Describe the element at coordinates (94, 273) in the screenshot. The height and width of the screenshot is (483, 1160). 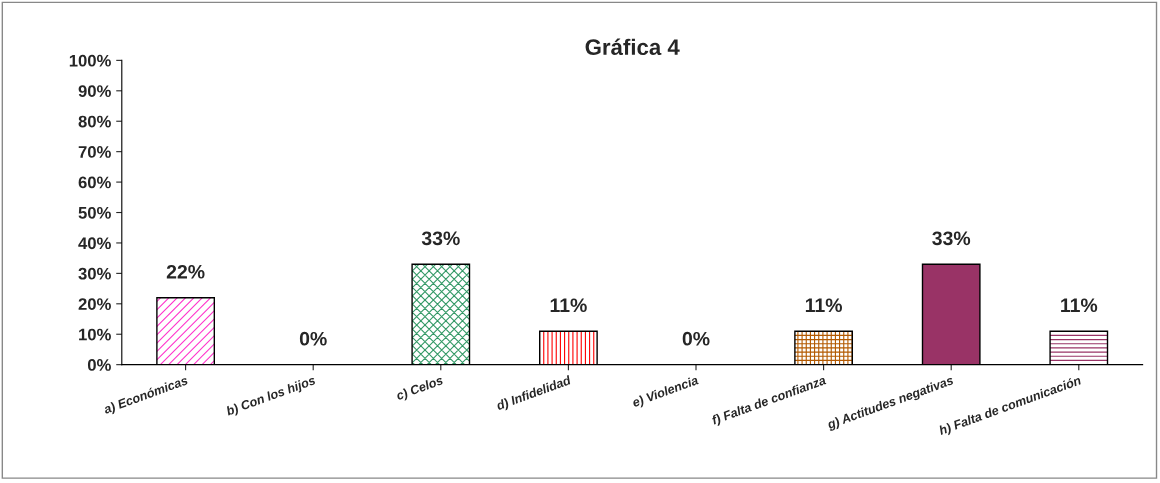
I see `y-tick-label: 30%` at that location.